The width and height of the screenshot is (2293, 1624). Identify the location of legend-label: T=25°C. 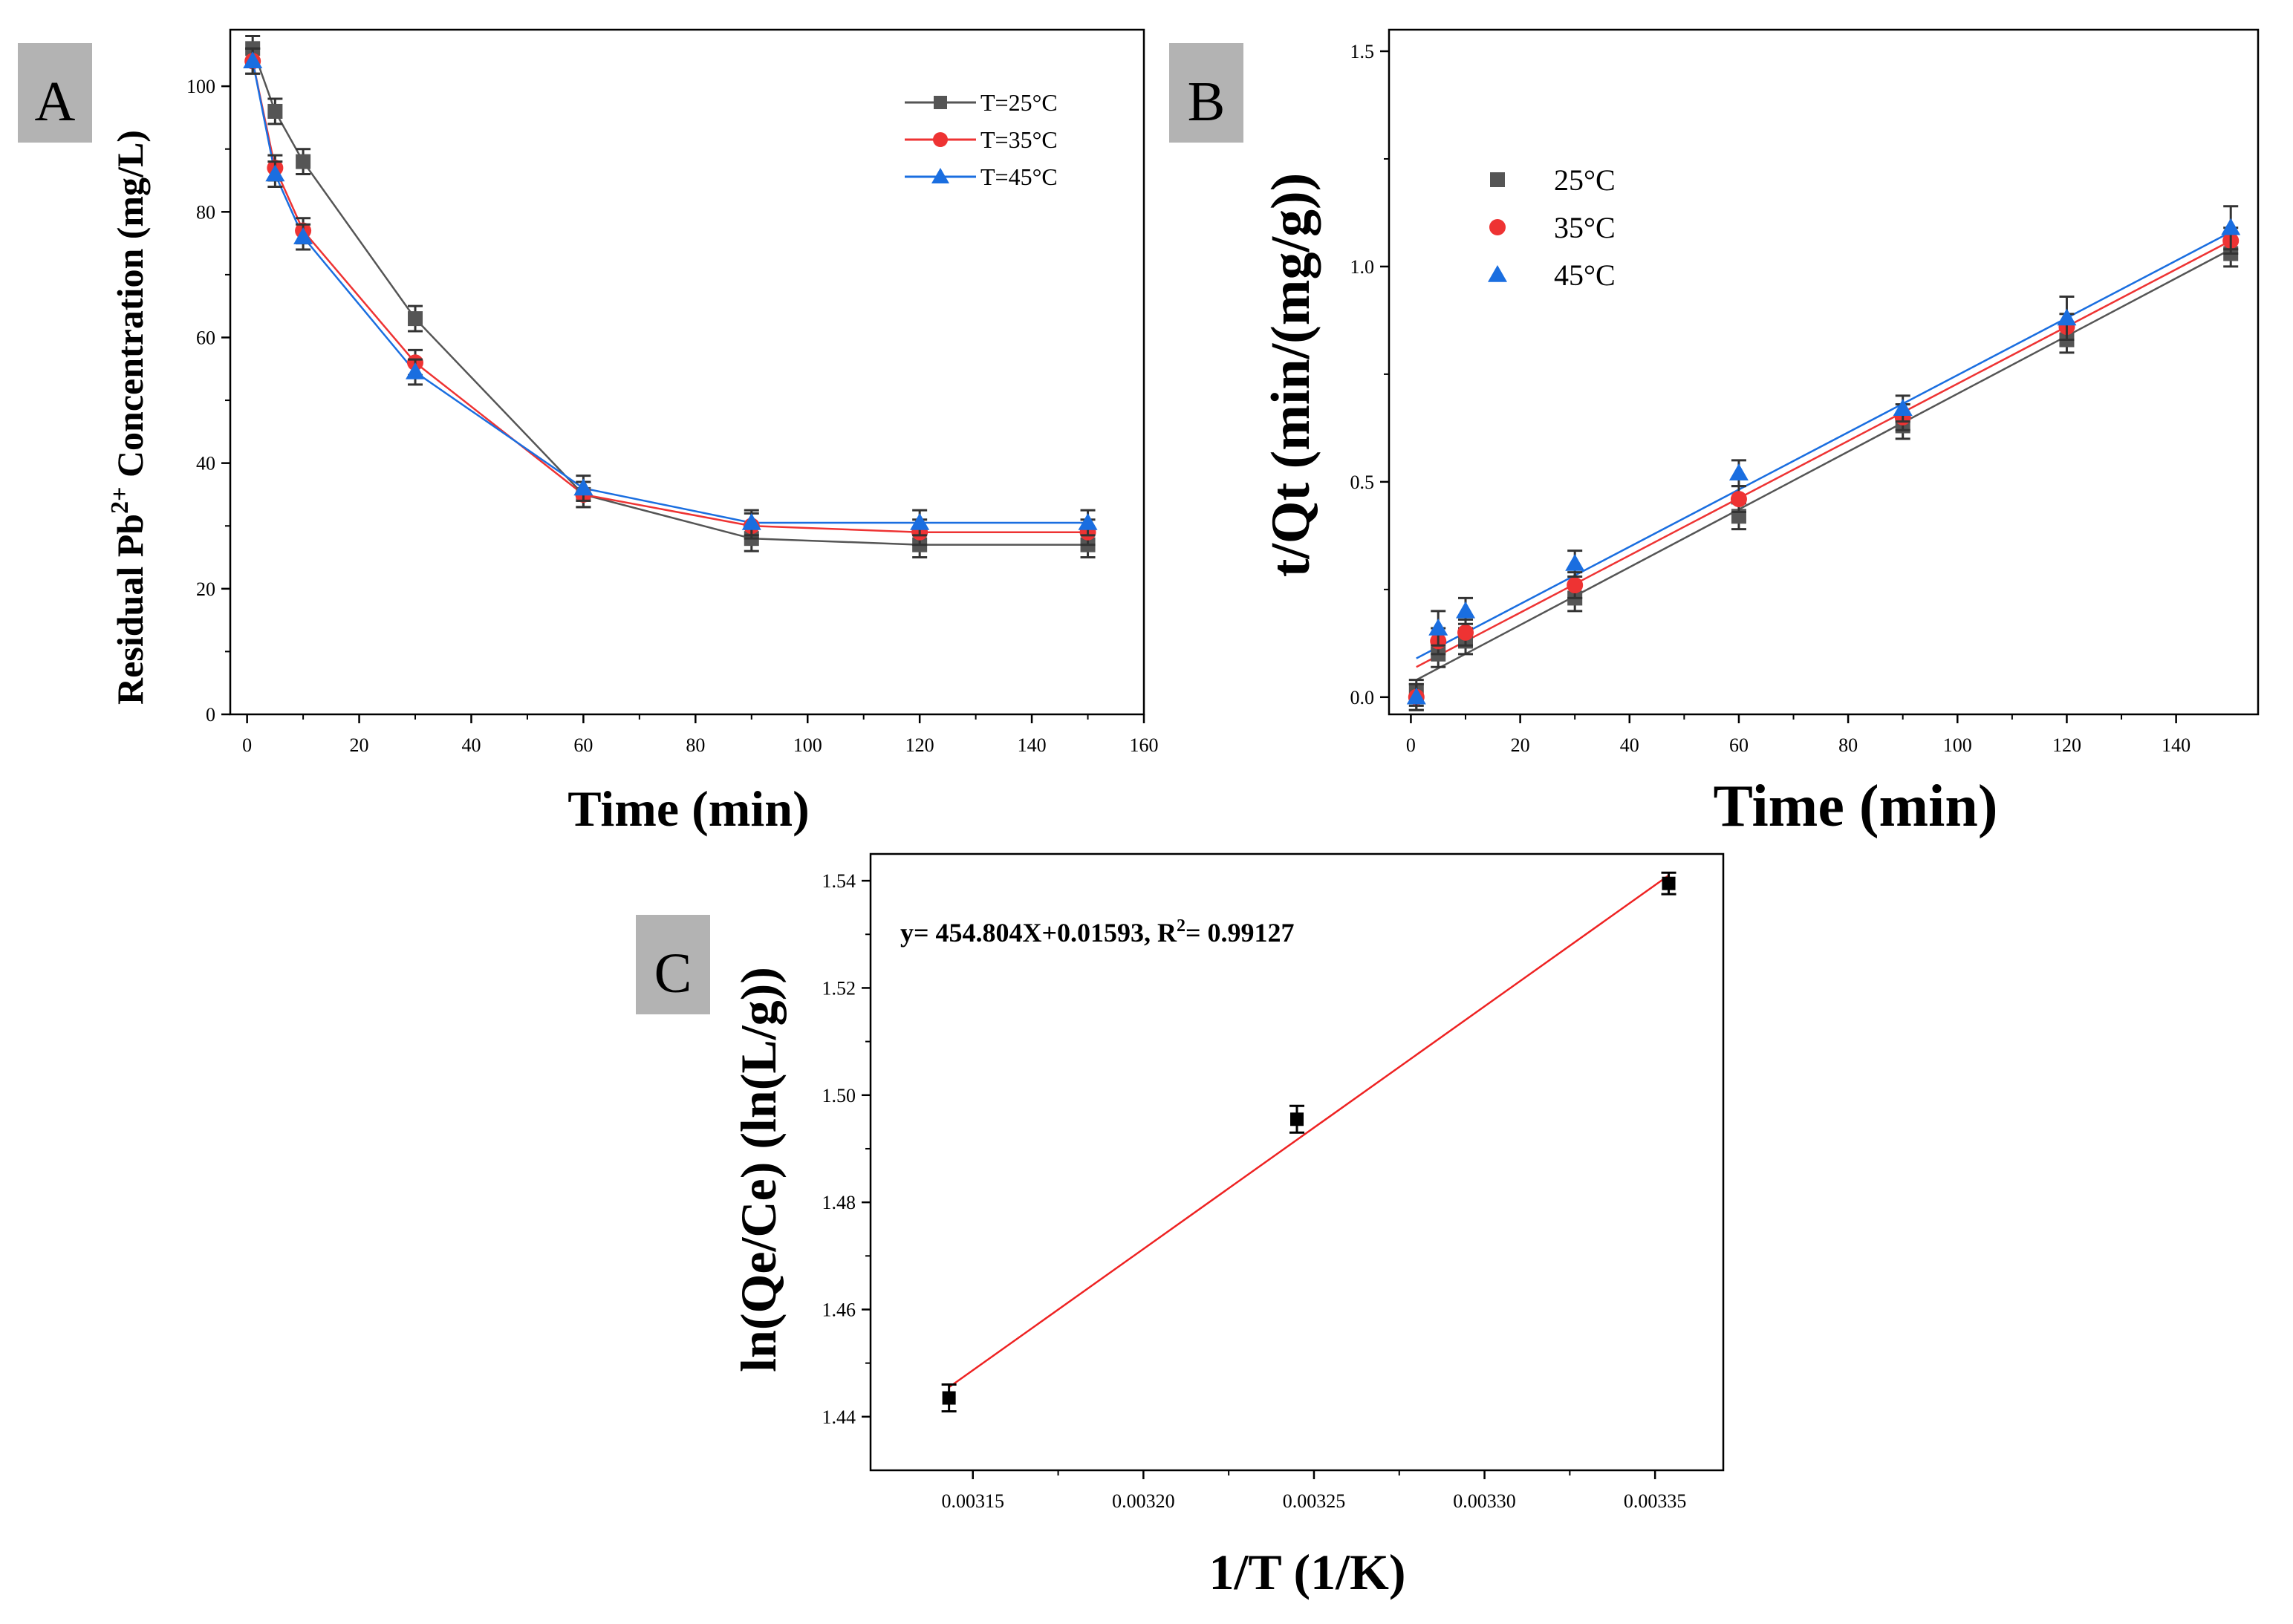
(1019, 102).